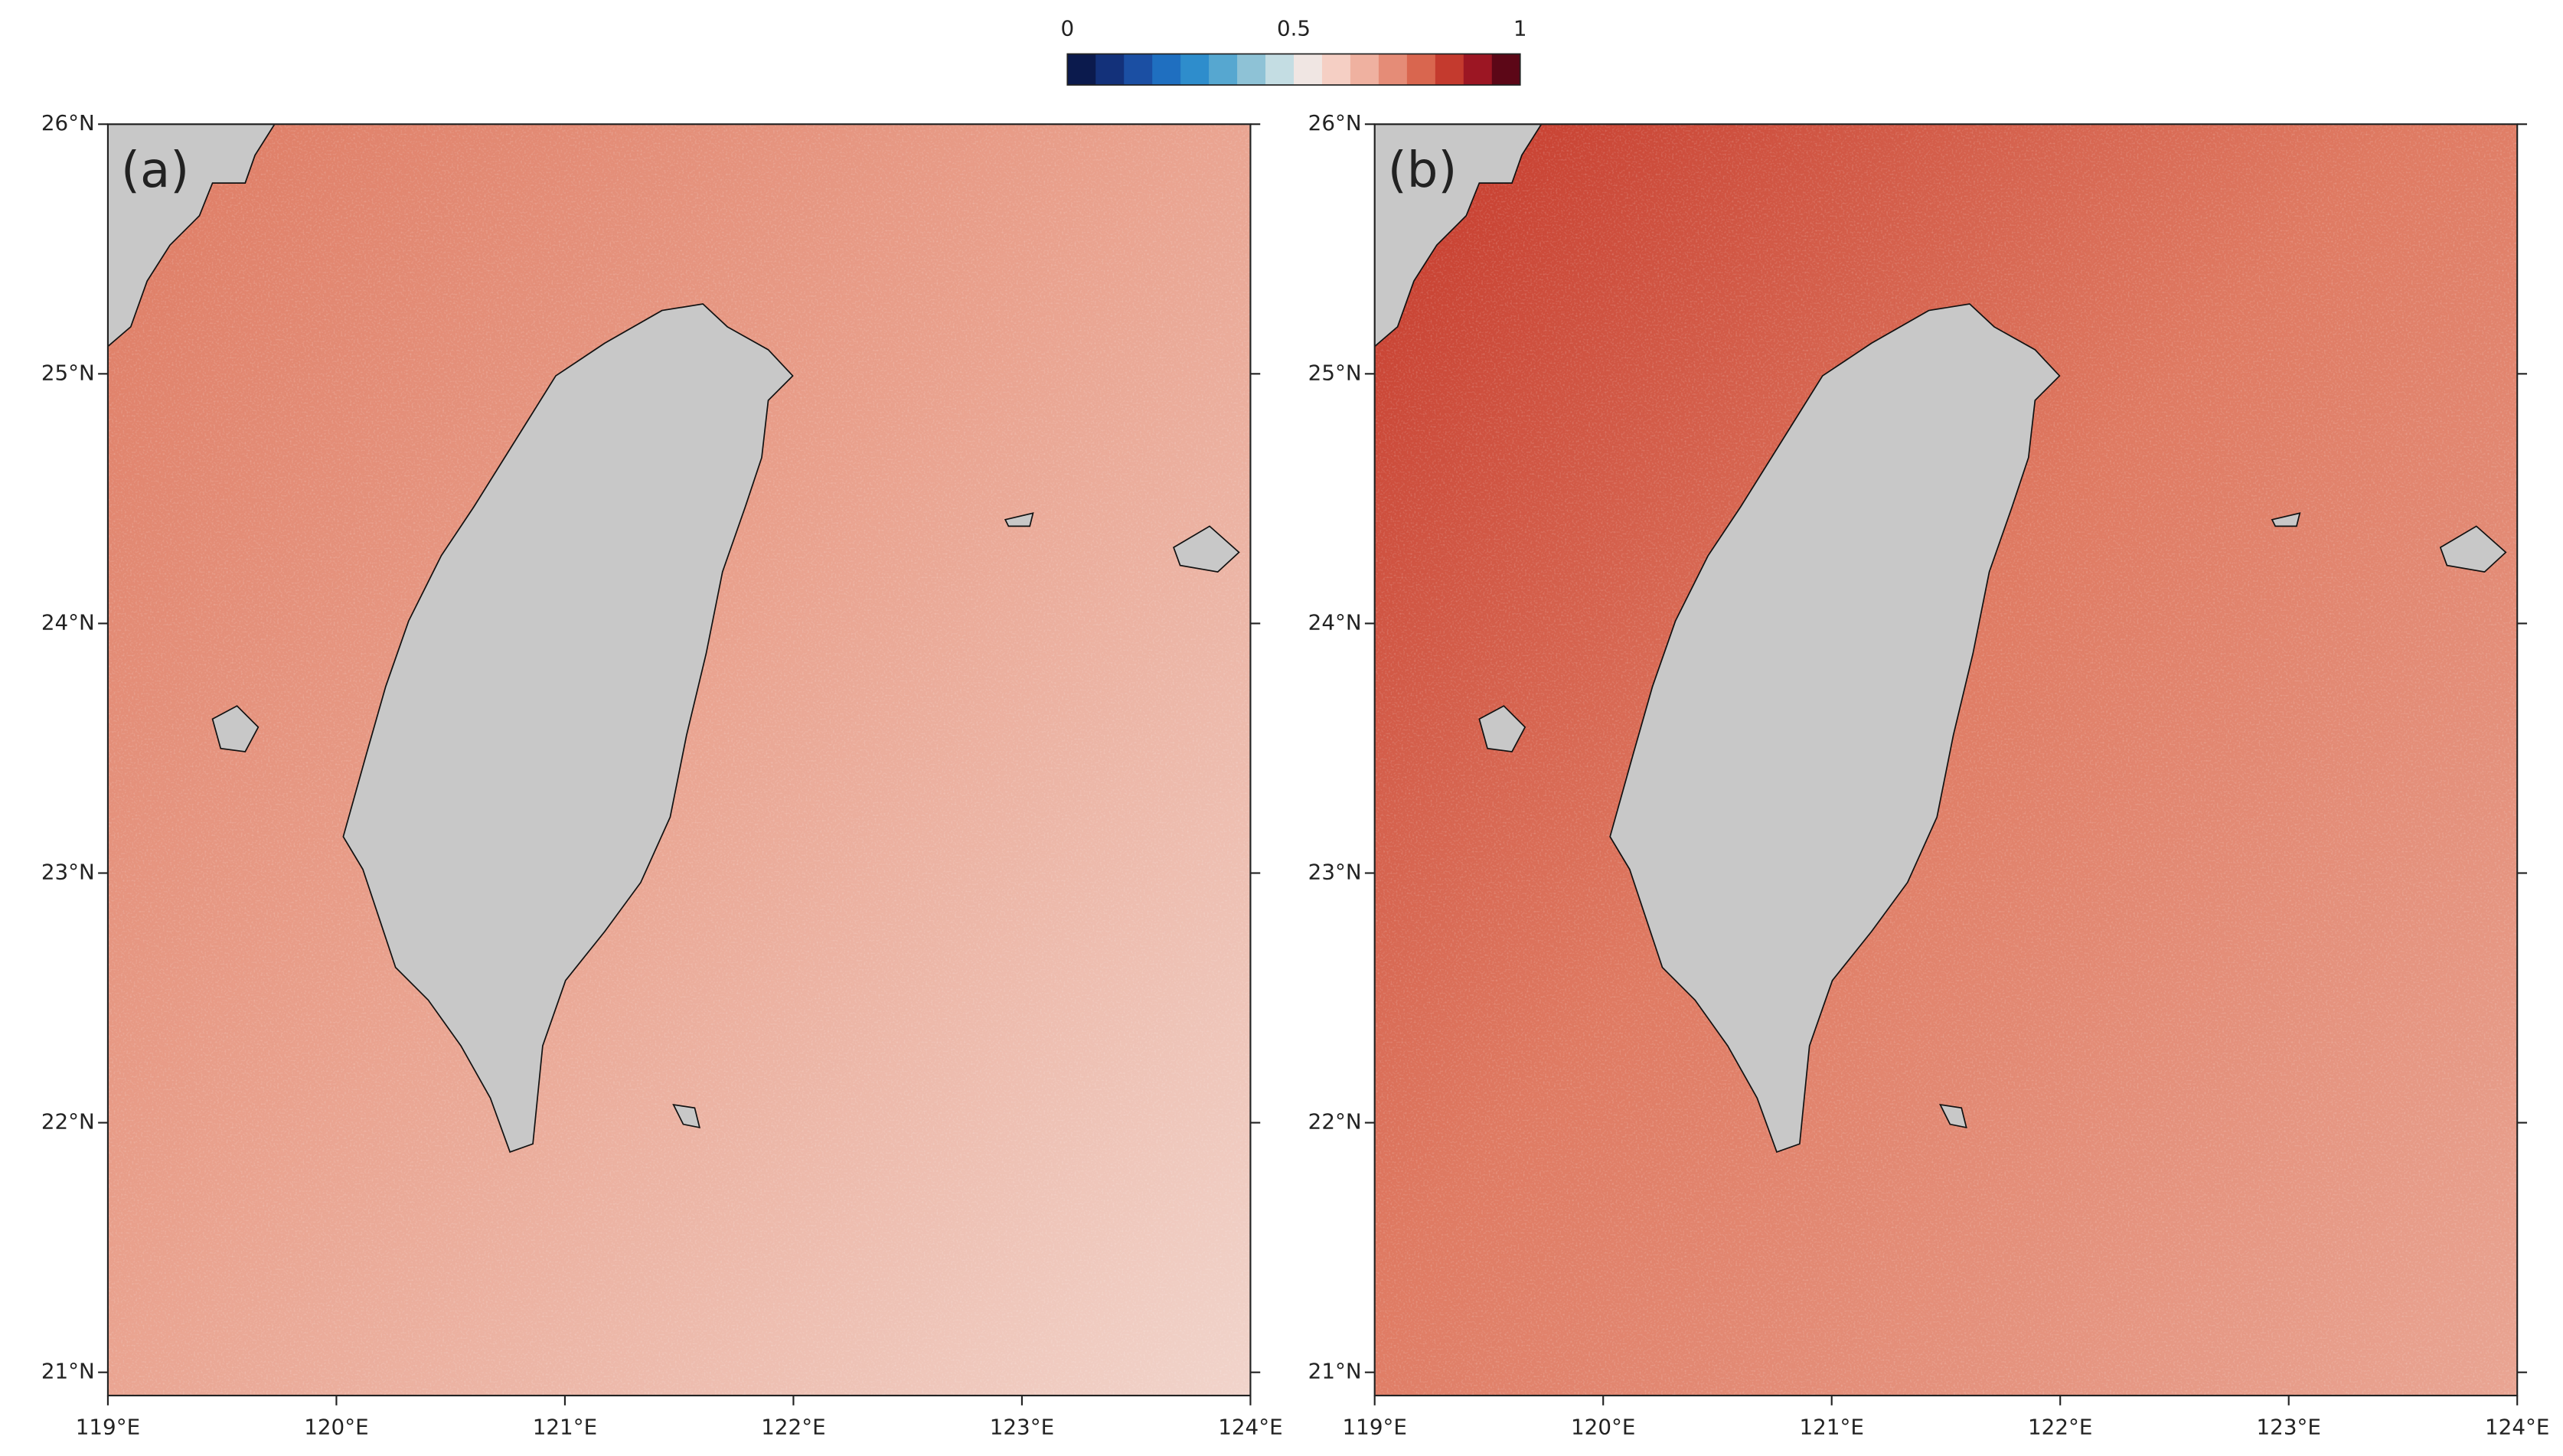 Image resolution: width=2563 pixels, height=1456 pixels. I want to click on colorbar-tick-label: 0.5, so click(1294, 28).